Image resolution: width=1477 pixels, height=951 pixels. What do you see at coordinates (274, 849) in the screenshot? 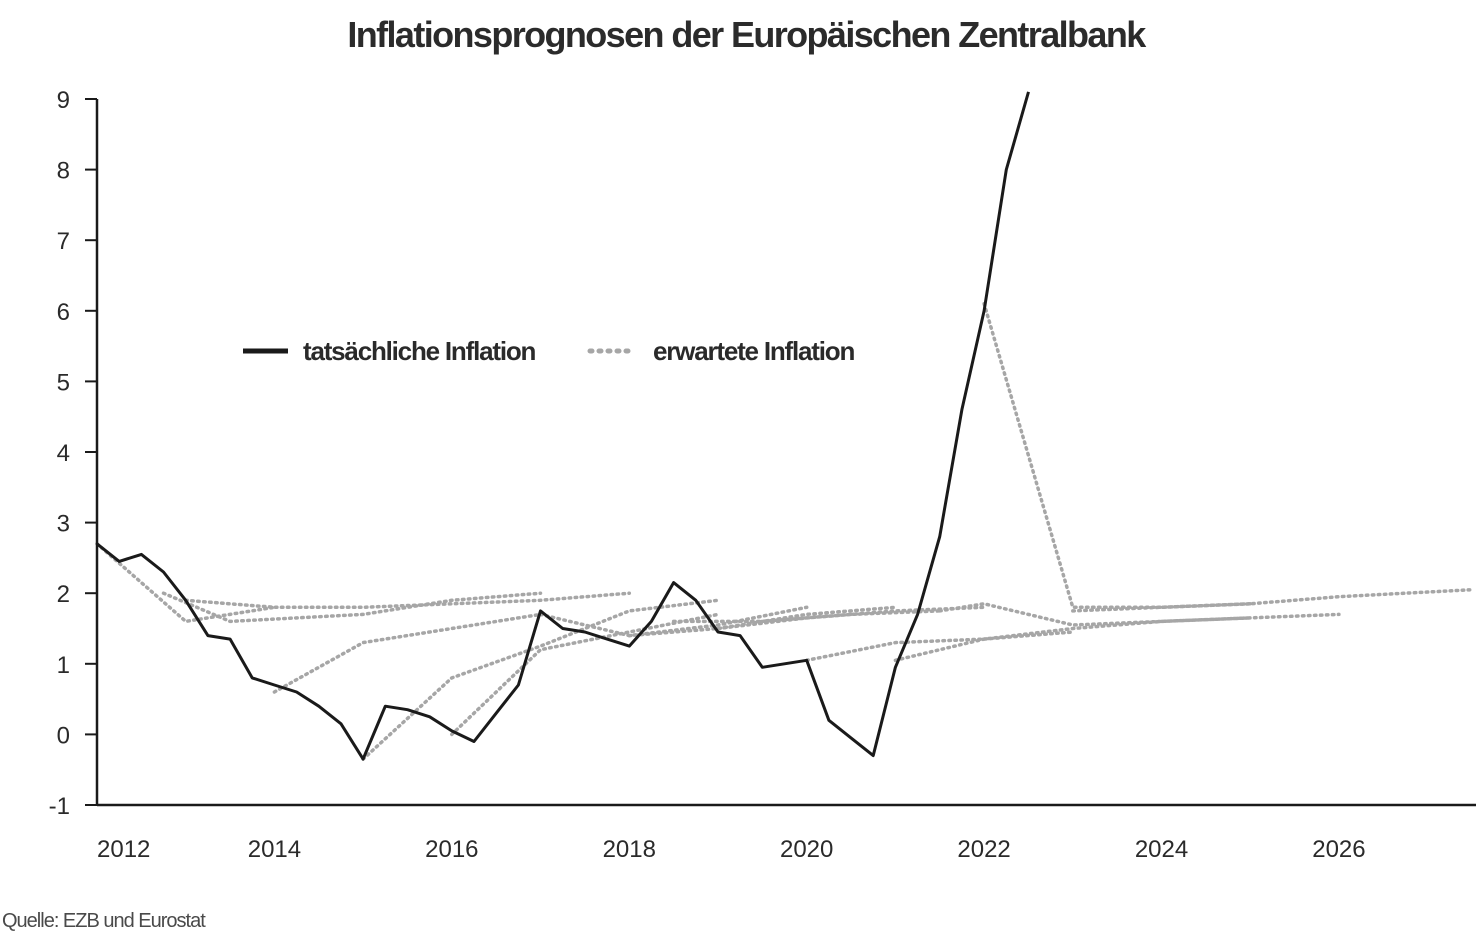
I see `x-tick-label: 2014` at bounding box center [274, 849].